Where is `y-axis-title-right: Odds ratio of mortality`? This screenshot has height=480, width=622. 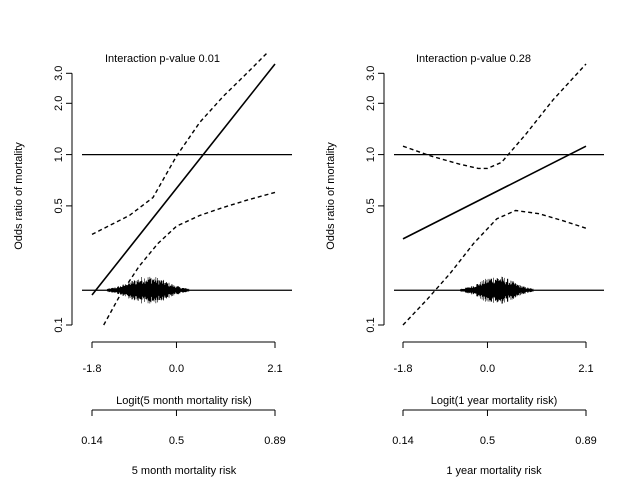
y-axis-title-right: Odds ratio of mortality is located at coordinates (331, 196).